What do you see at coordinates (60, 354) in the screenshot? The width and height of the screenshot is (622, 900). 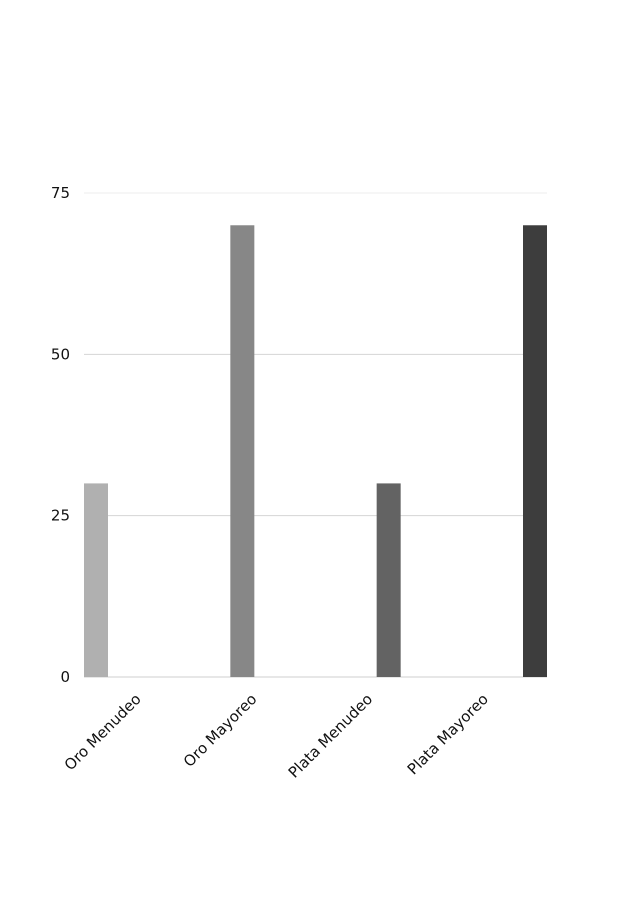 I see `y-tick-label: 50` at bounding box center [60, 354].